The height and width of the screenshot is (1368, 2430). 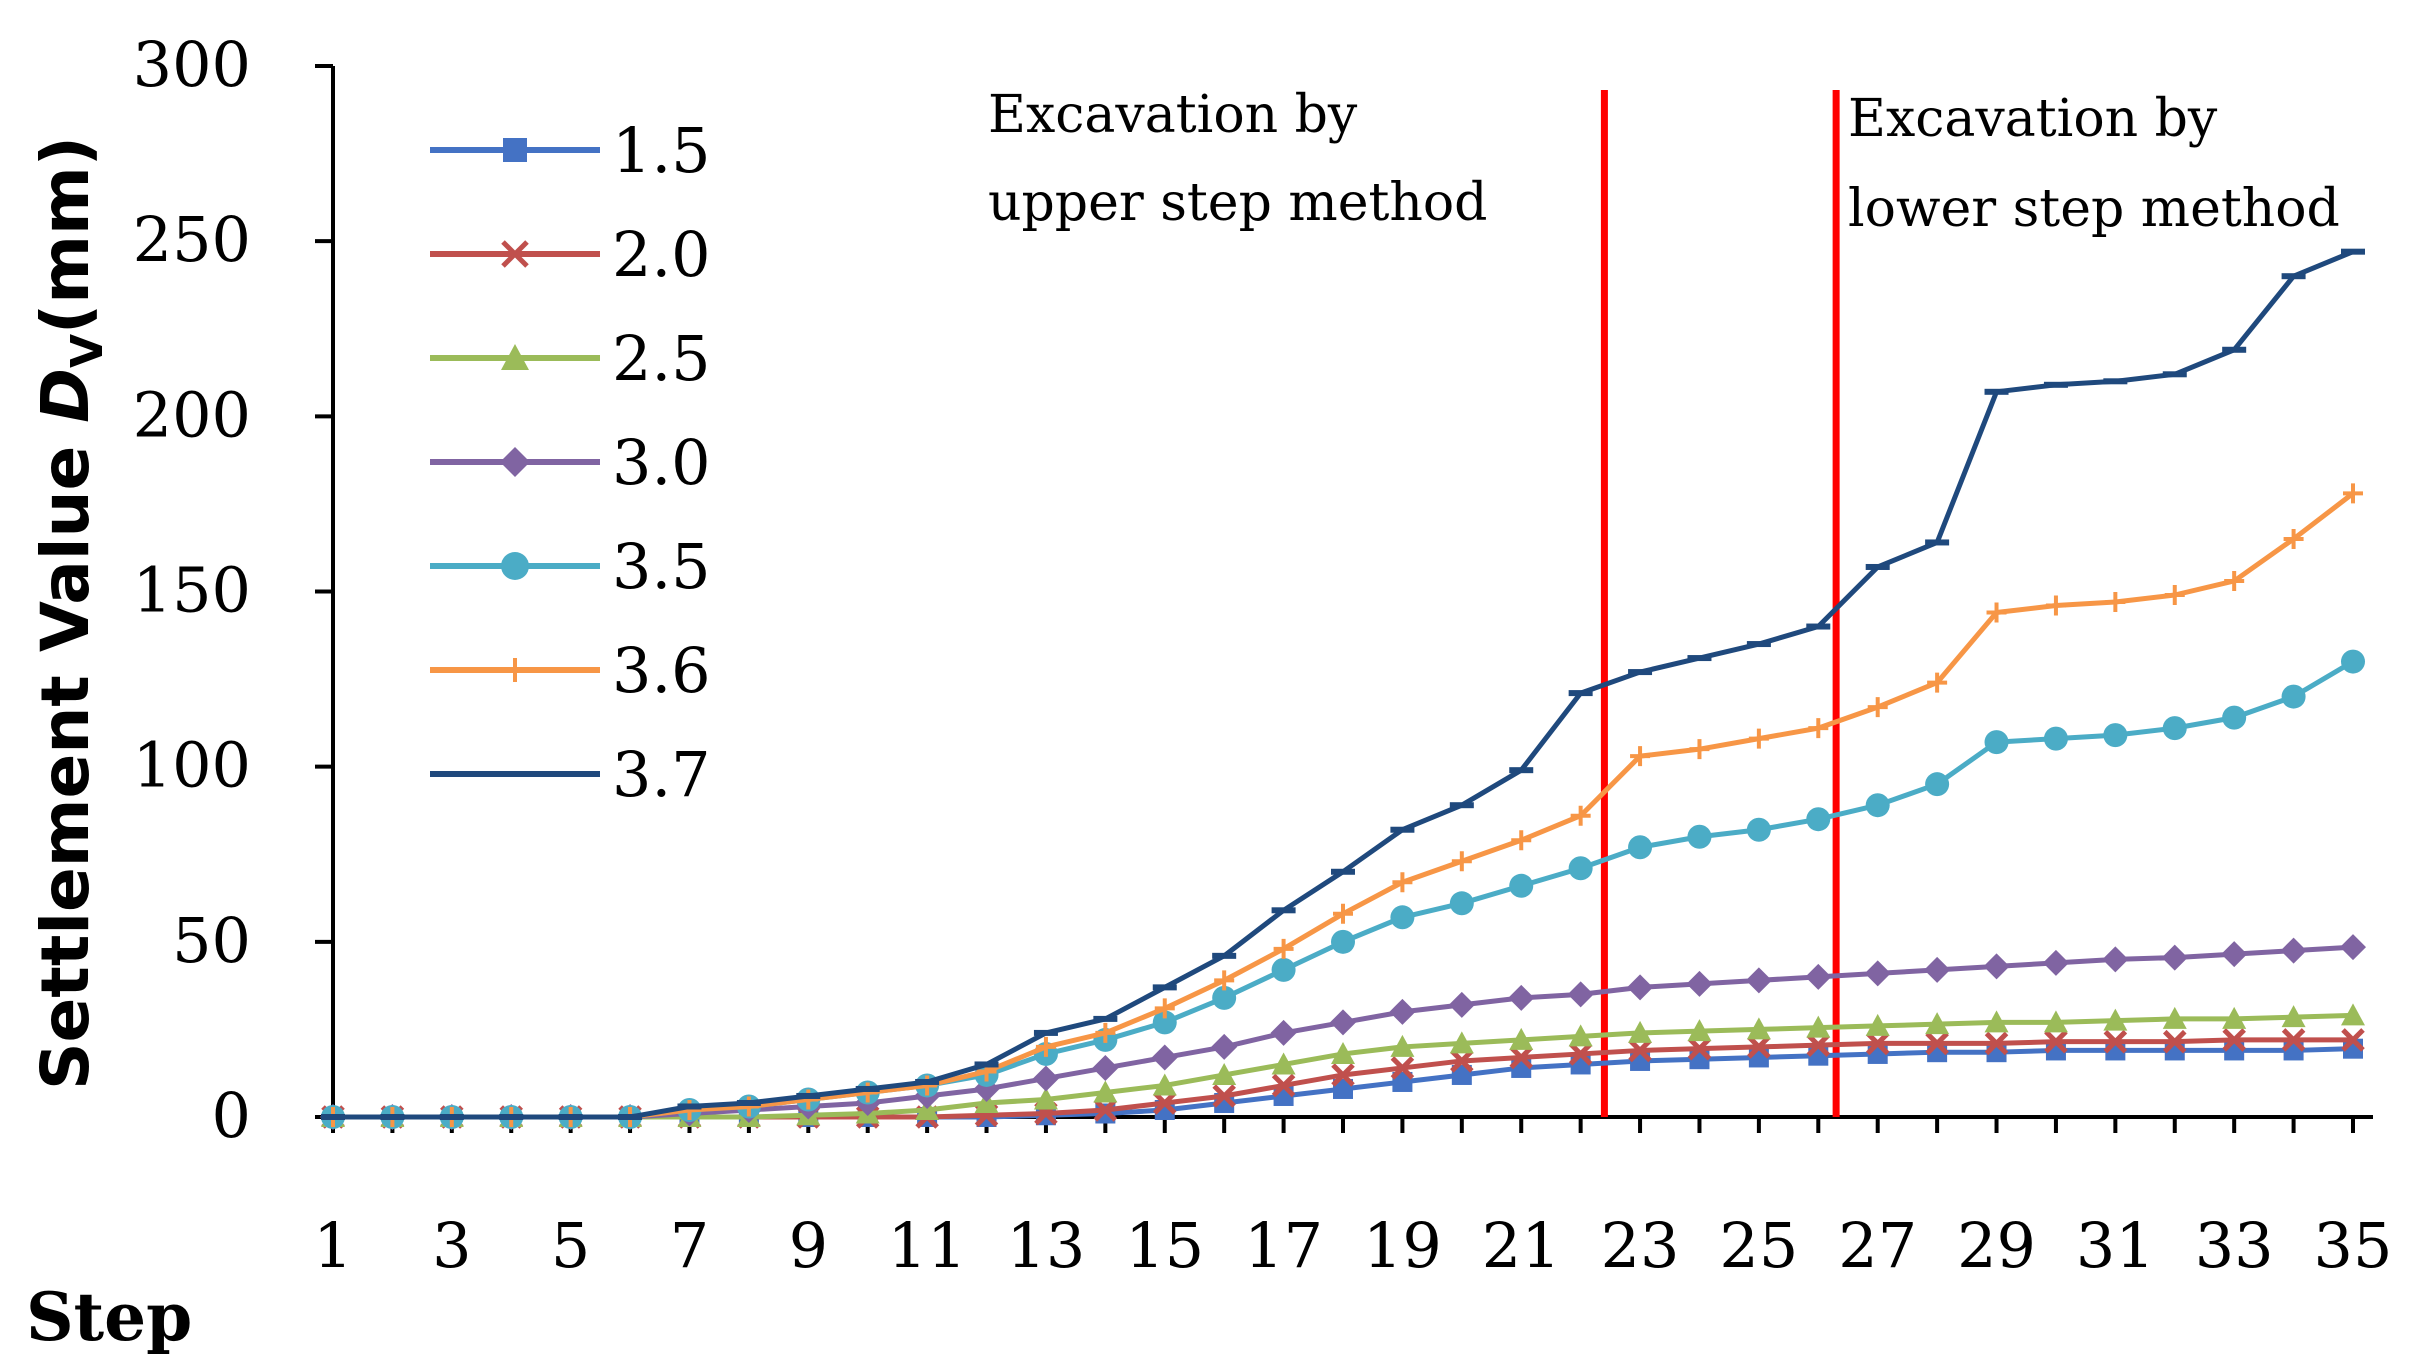 What do you see at coordinates (570, 254) in the screenshot?
I see `legend-item-2.0: 2.0` at bounding box center [570, 254].